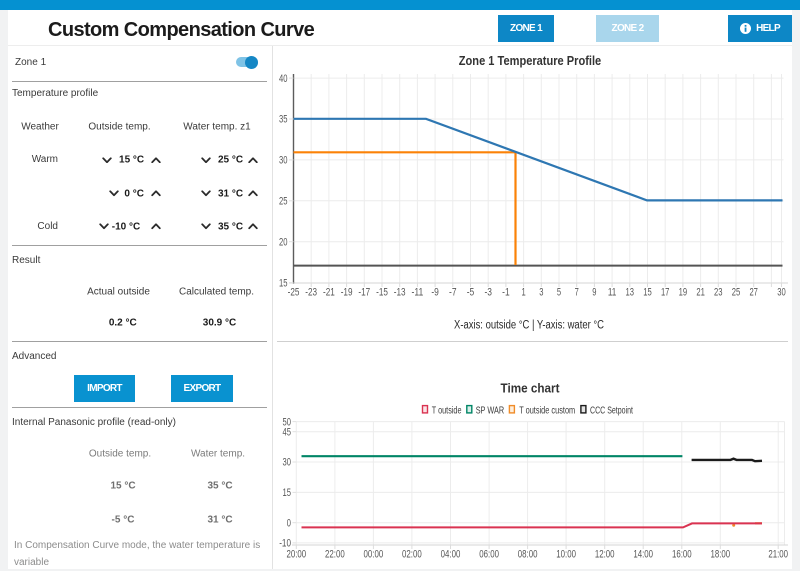  I want to click on svg-text: 1, so click(524, 293).